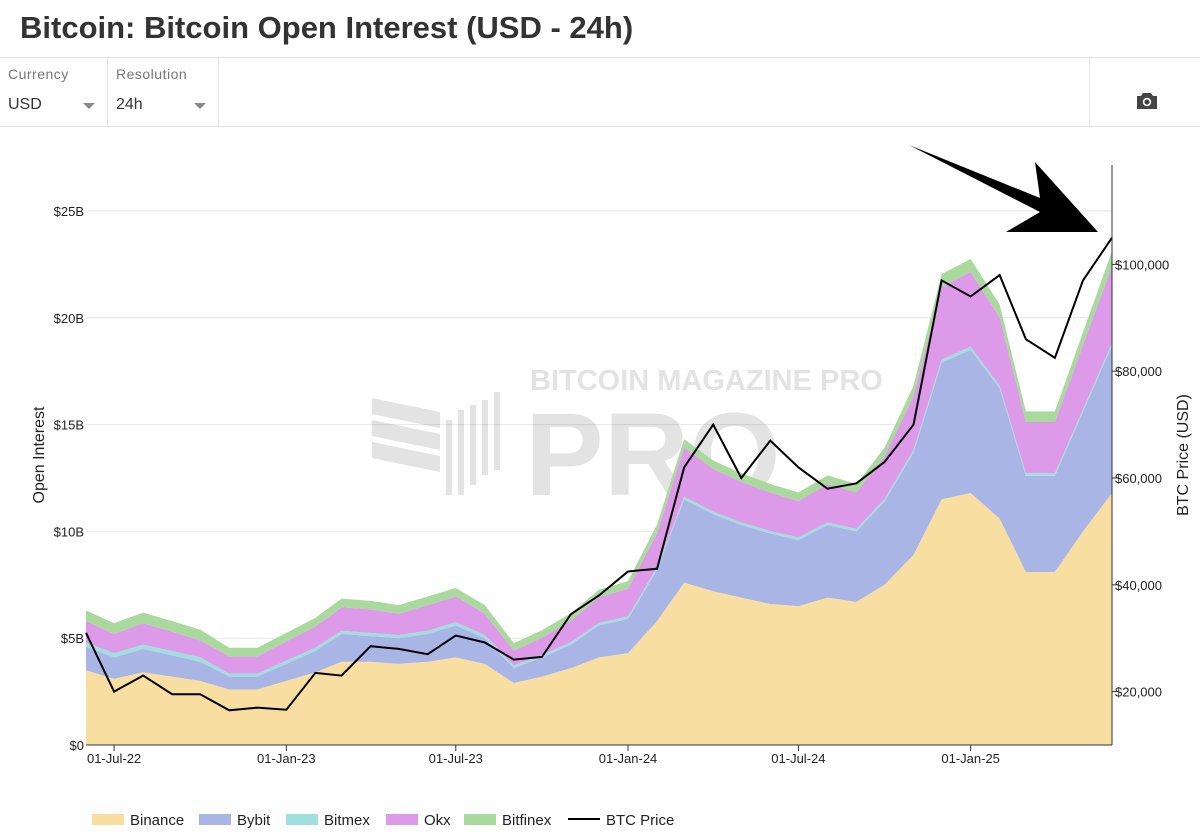 Image resolution: width=1200 pixels, height=839 pixels. What do you see at coordinates (157, 820) in the screenshot?
I see `legend-item-label: Binance` at bounding box center [157, 820].